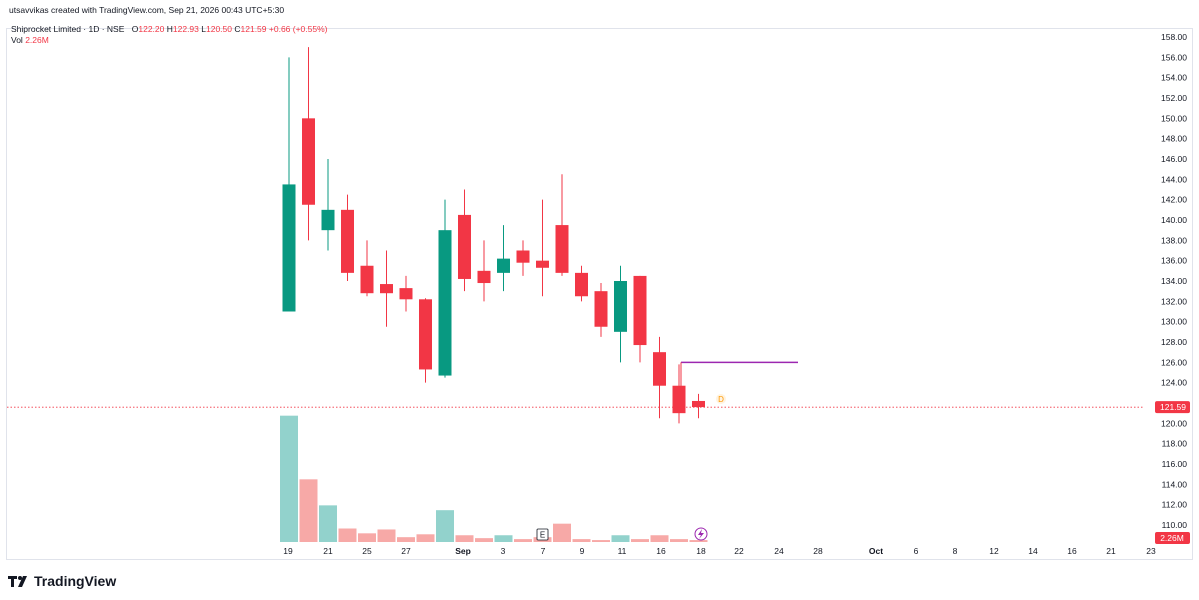 The width and height of the screenshot is (1199, 600). Describe the element at coordinates (62, 581) in the screenshot. I see `tradingview-brand: TradingView` at that location.